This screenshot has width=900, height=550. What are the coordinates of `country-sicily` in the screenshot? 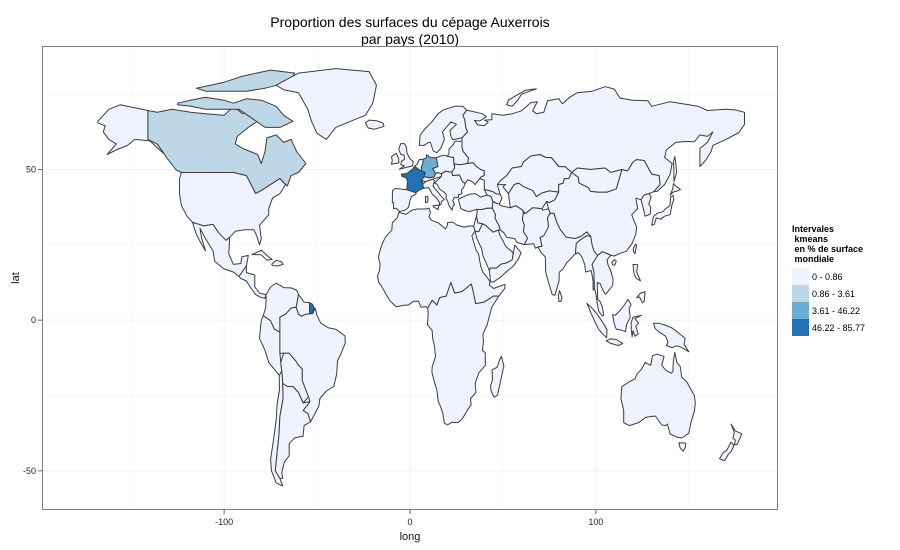 It's located at (436, 207).